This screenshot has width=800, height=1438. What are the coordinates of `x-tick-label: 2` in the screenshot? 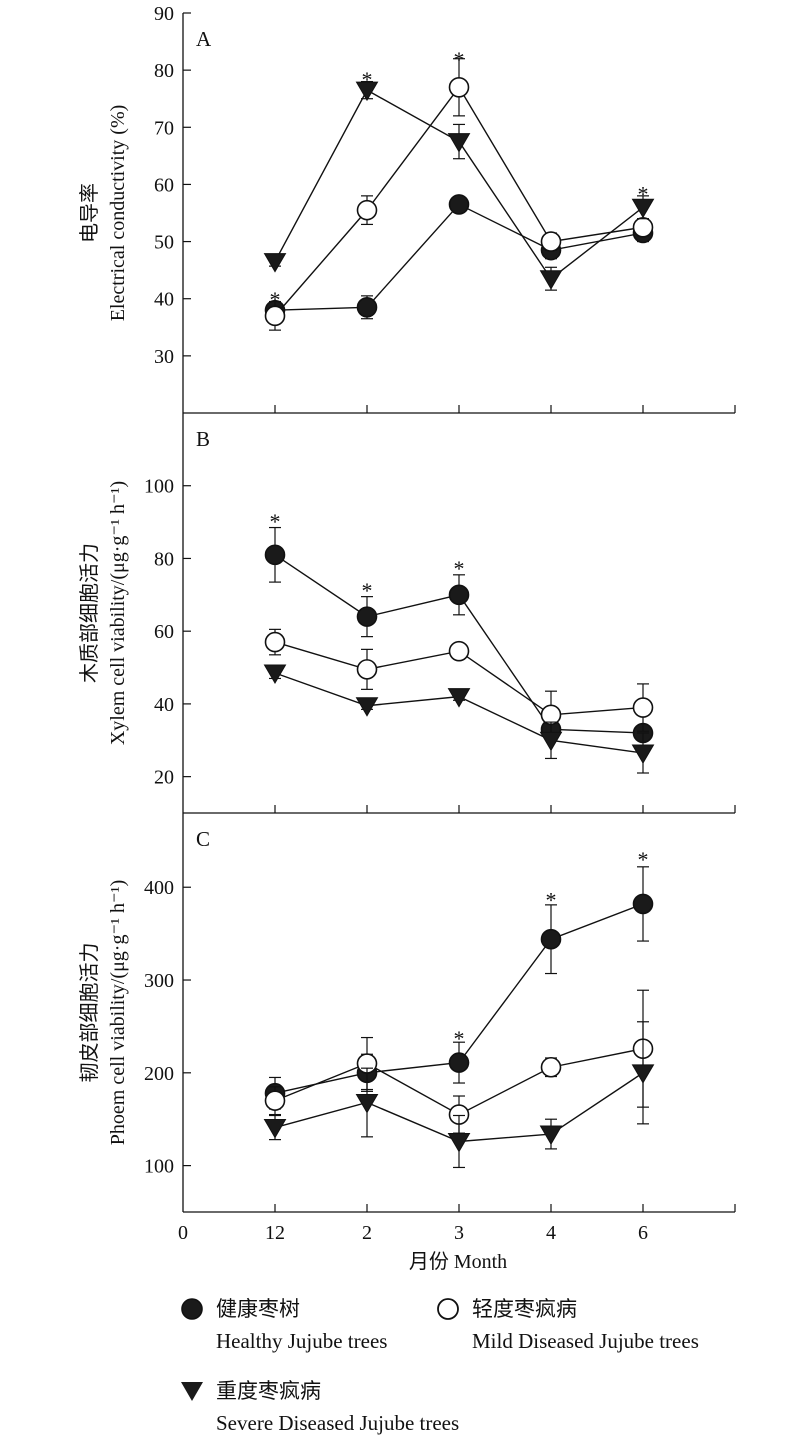 It's located at (367, 1233).